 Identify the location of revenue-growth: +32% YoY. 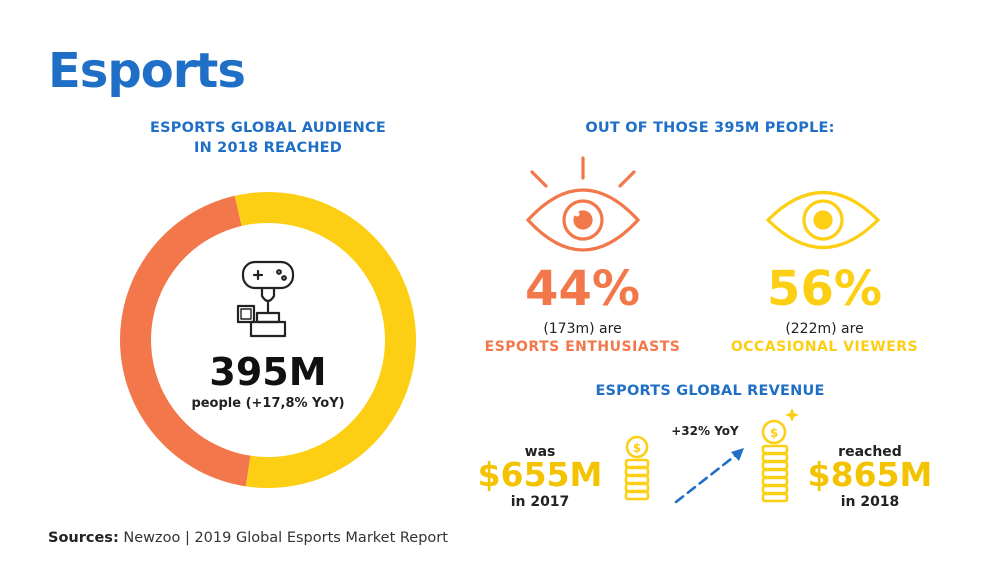
(705, 431).